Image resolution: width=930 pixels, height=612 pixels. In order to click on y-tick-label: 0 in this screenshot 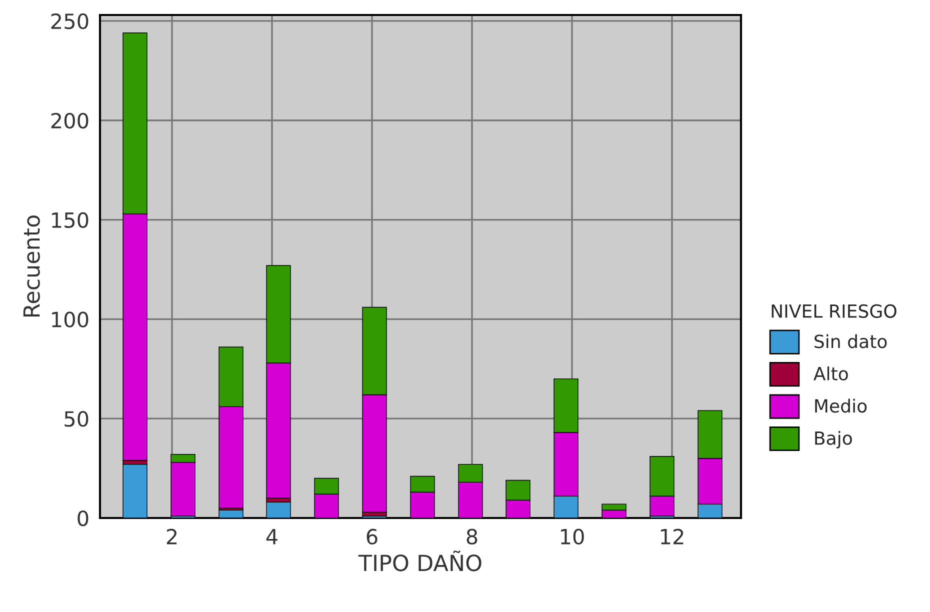, I will do `click(83, 518)`.